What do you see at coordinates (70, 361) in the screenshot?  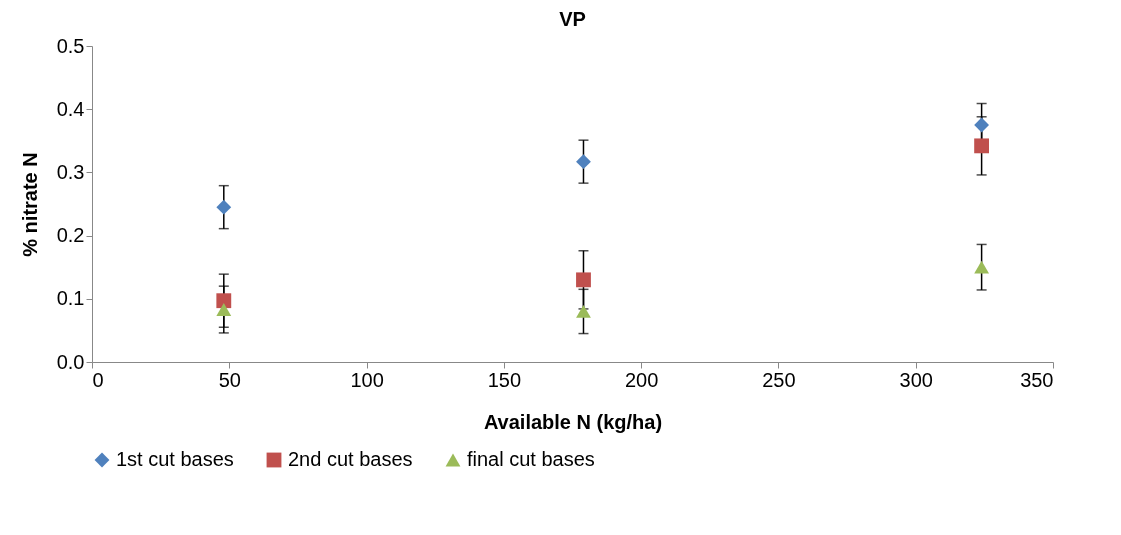 I see `y-tick-label: 0.0` at bounding box center [70, 361].